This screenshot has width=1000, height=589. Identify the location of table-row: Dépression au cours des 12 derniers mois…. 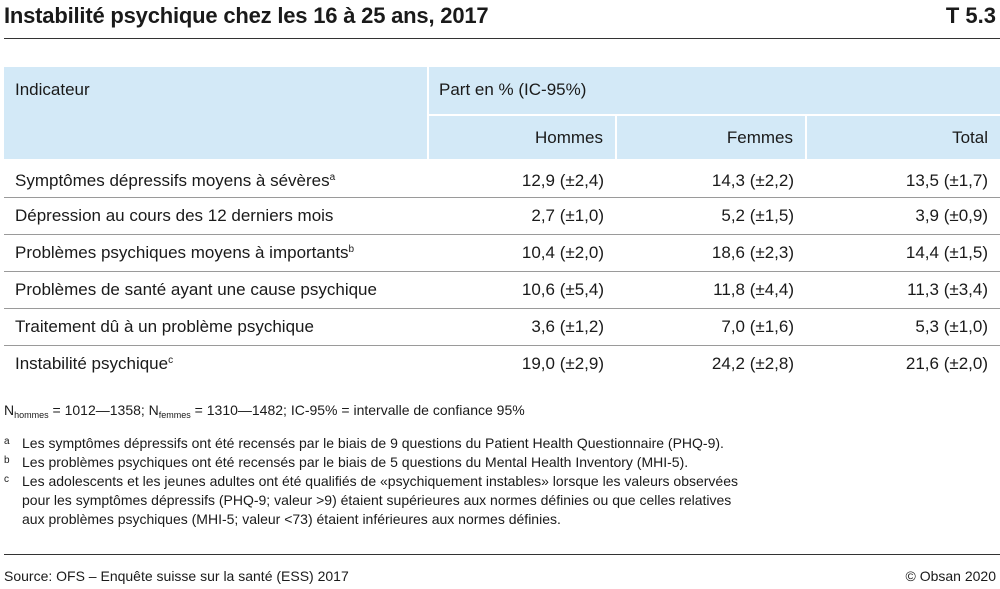
(502, 216).